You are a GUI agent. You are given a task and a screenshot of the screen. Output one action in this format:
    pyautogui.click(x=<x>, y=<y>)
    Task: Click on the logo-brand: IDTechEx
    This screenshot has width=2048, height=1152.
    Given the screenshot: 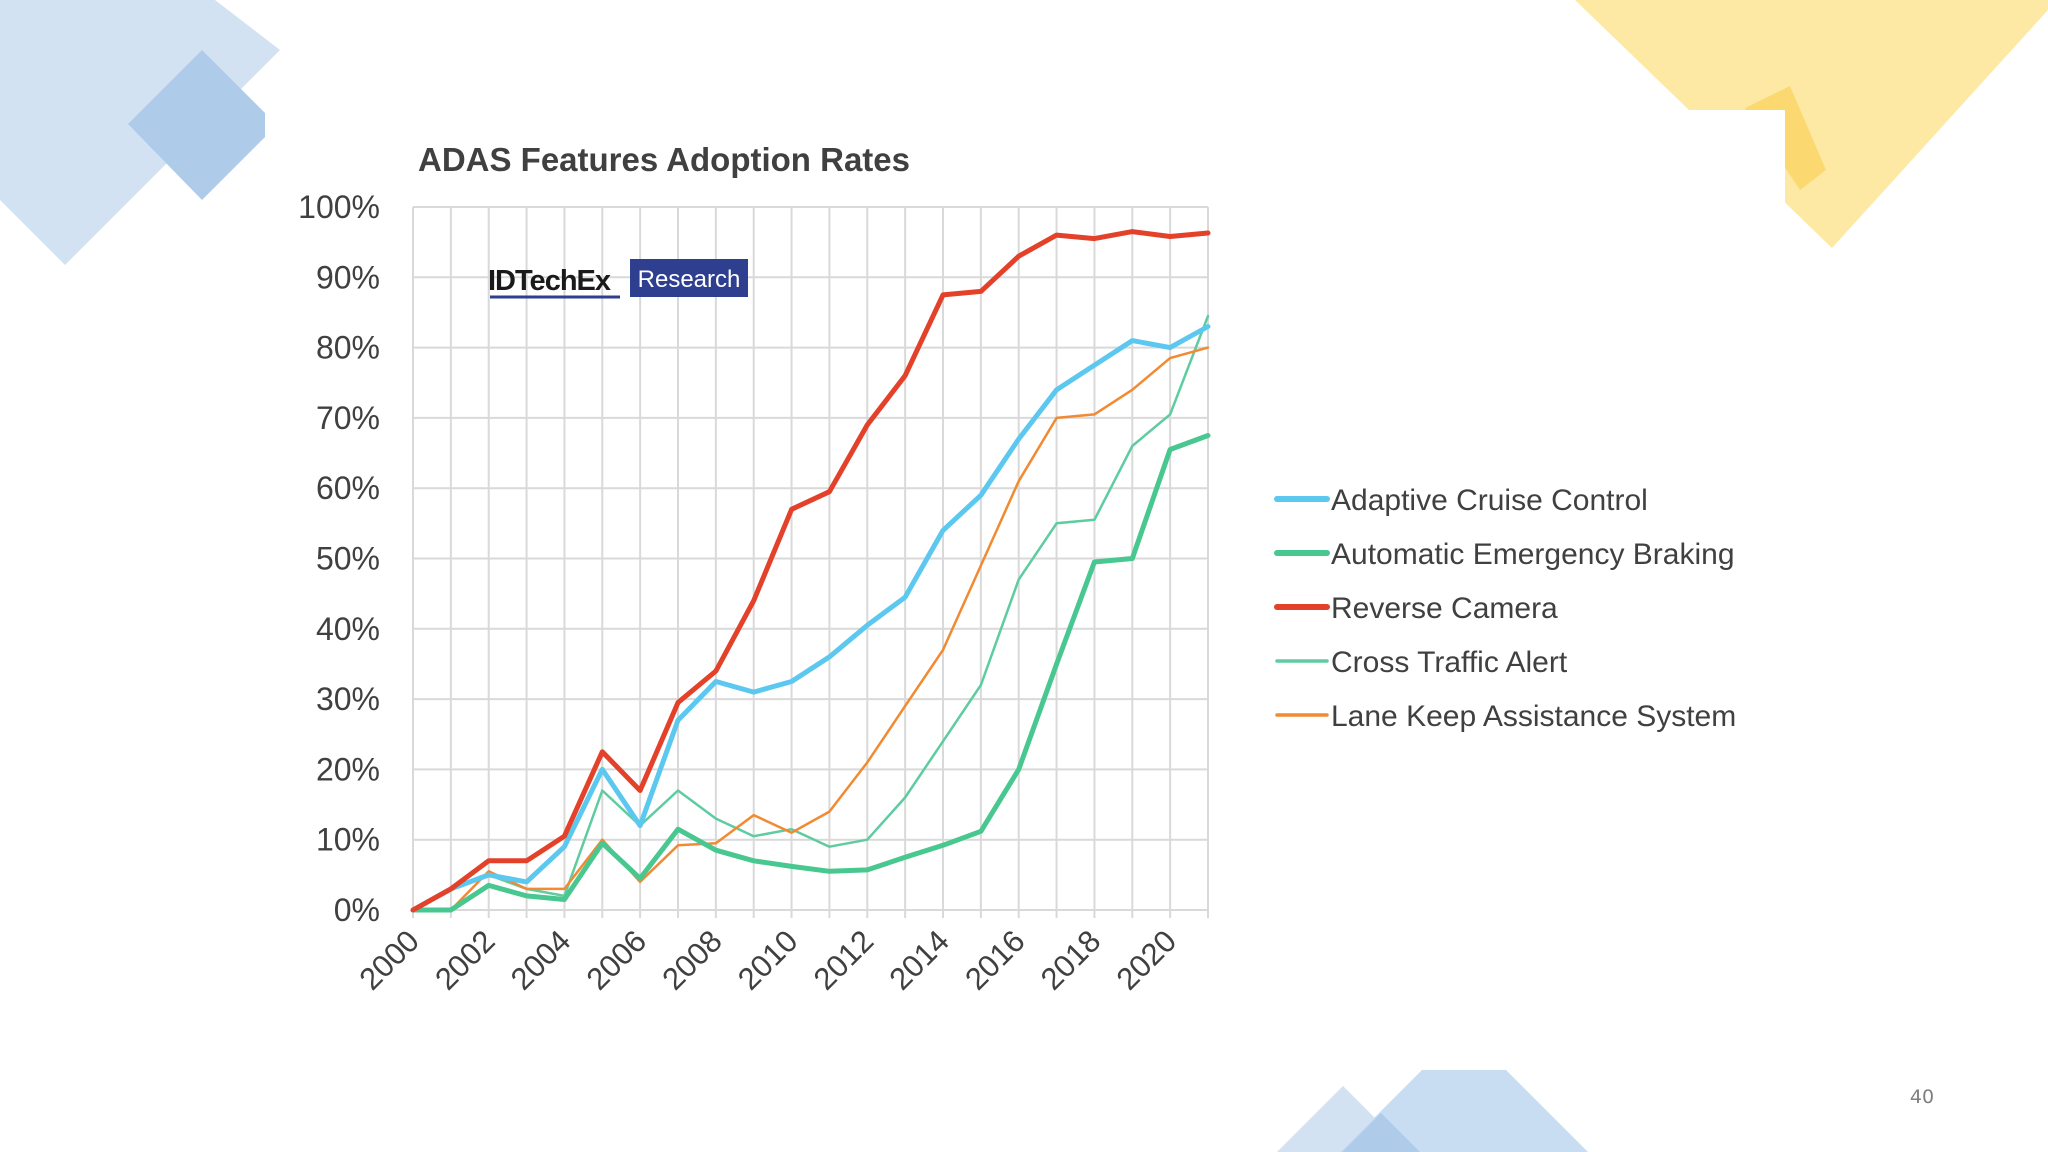 What is the action you would take?
    pyautogui.click(x=549, y=281)
    